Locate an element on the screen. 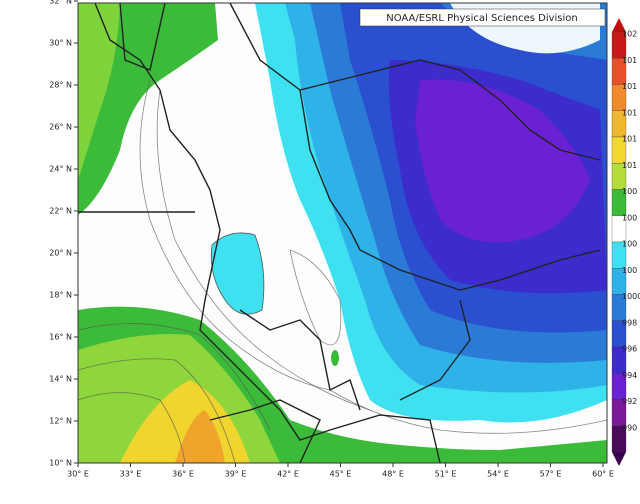  latitude-label: 14° N is located at coordinates (60, 379).